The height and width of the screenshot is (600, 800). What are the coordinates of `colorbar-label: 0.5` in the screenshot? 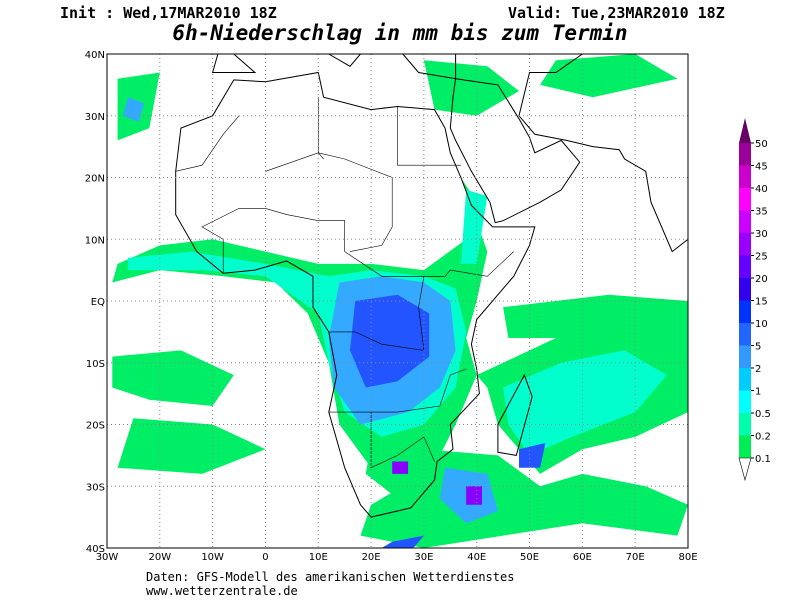 It's located at (763, 414).